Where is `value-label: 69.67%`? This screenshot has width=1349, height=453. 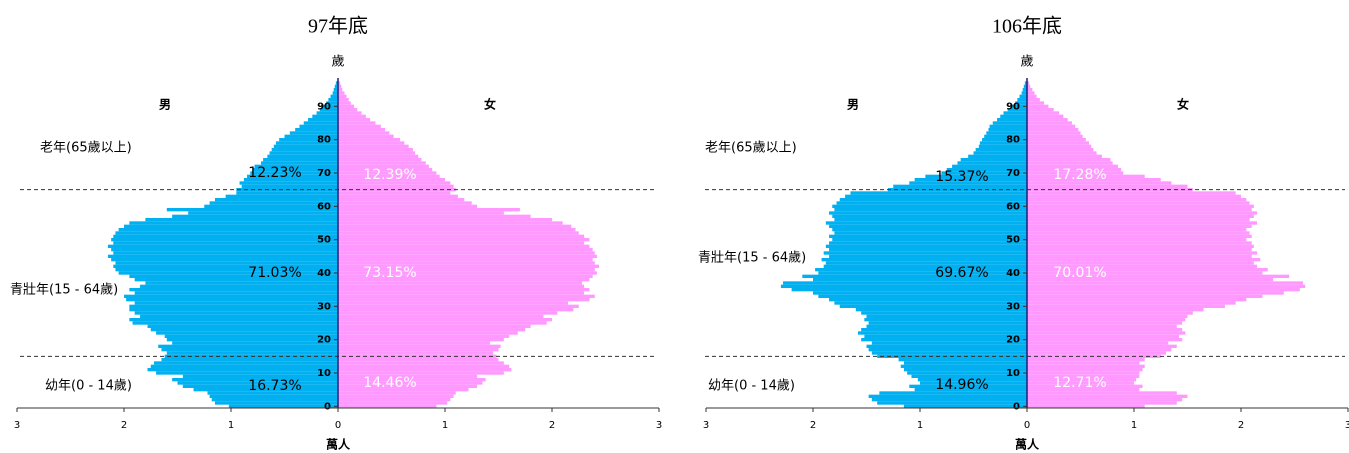
value-label: 69.67% is located at coordinates (961, 273).